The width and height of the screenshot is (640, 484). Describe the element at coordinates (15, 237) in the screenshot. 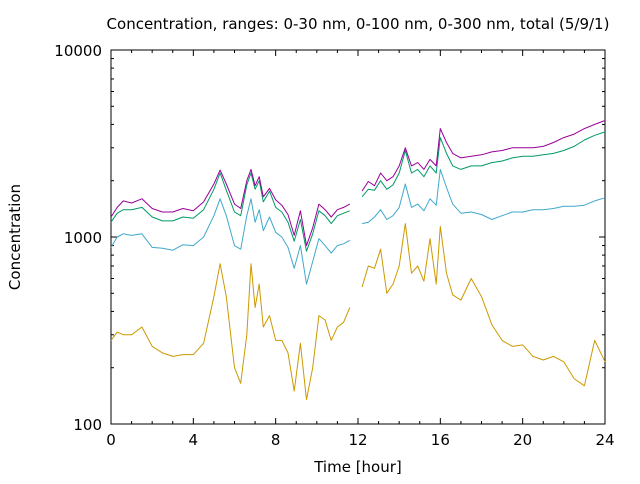

I see `y-axis-label: Concentration` at that location.